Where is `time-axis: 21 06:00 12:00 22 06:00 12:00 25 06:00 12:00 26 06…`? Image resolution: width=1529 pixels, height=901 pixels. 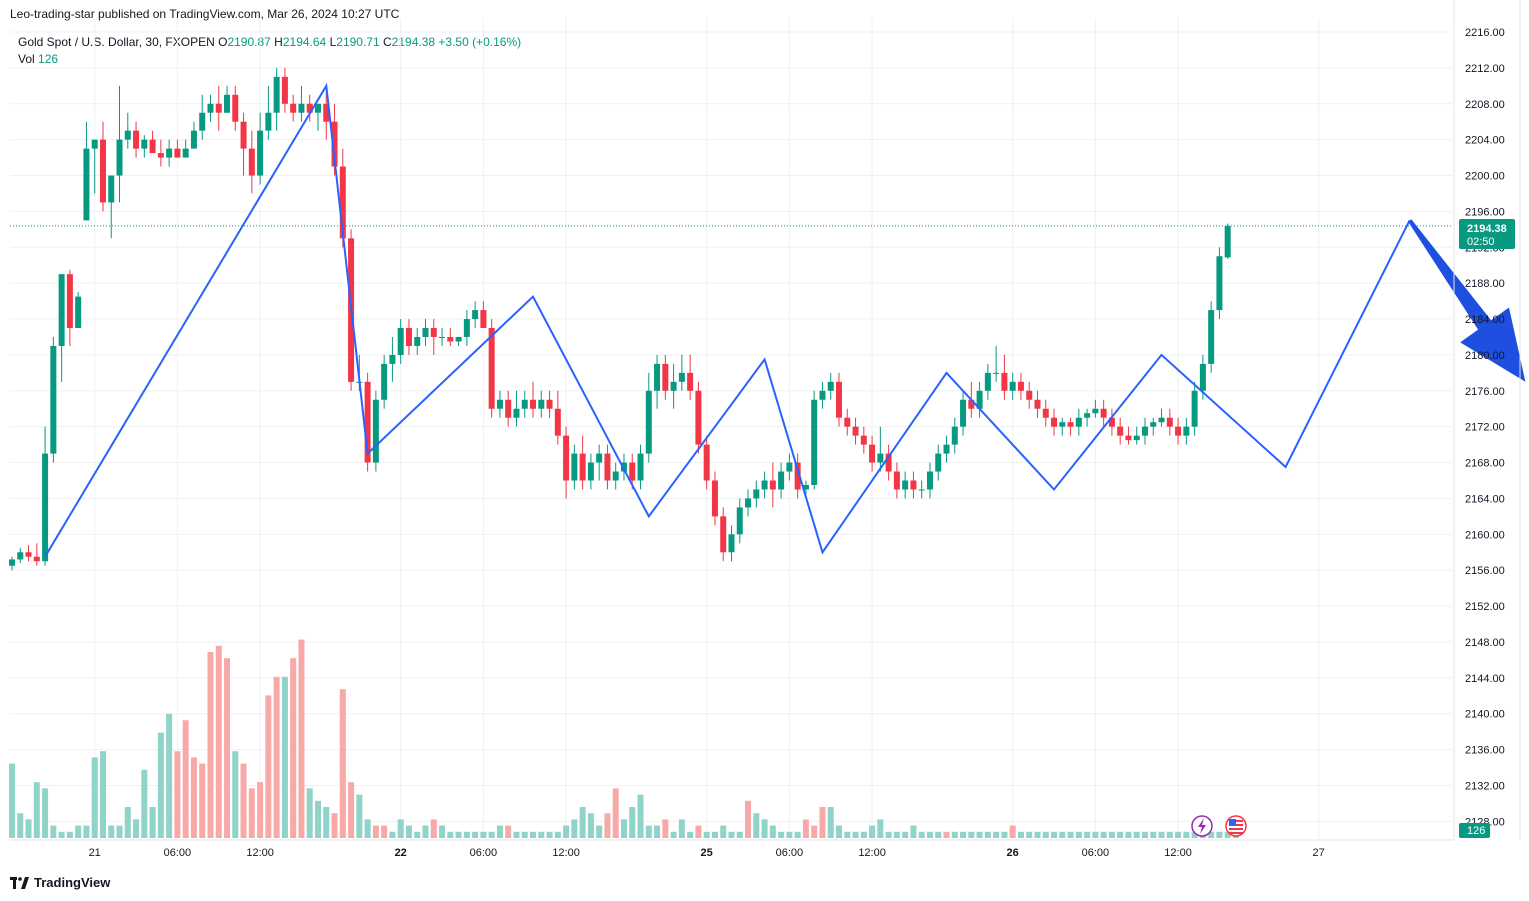
time-axis: 21 06:00 12:00 22 06:00 12:00 25 06:00 12:00 26 06… is located at coordinates (732, 849).